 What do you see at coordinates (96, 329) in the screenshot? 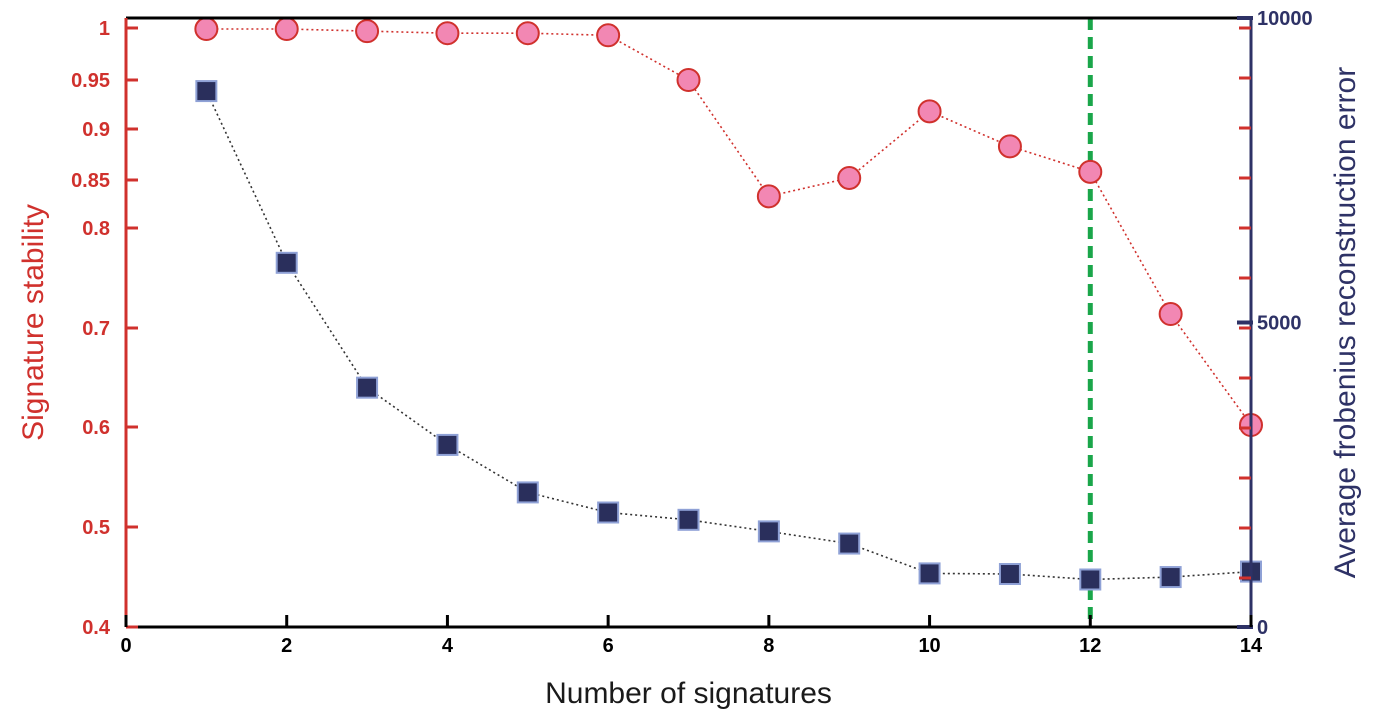
I see `left-tick-label-0.7: 0.7` at bounding box center [96, 329].